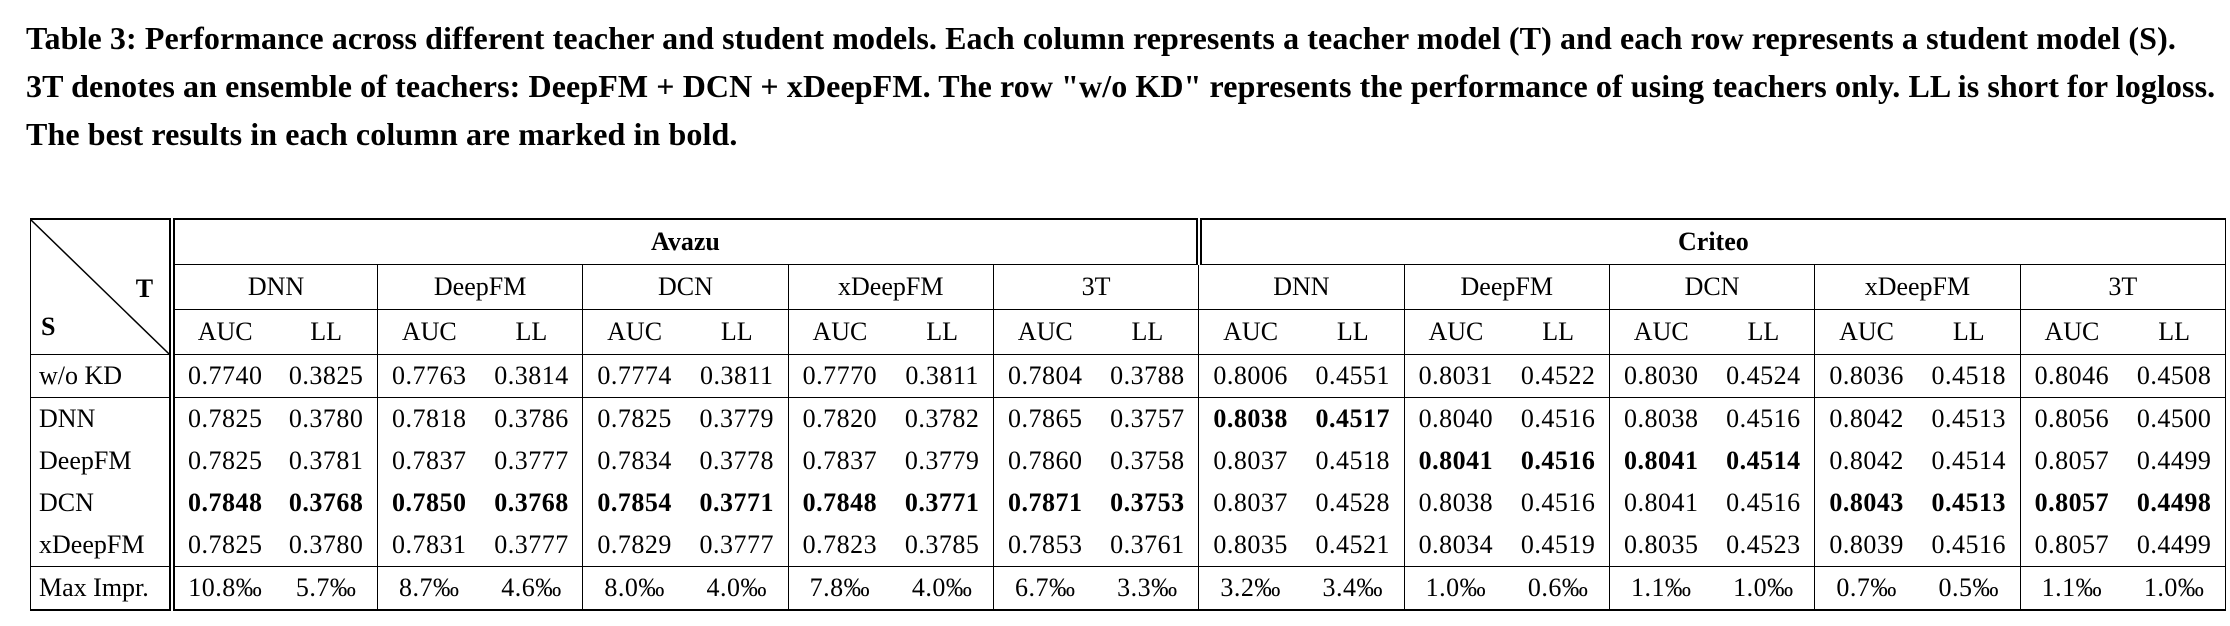  Describe the element at coordinates (101, 376) in the screenshot. I see `row-label: w/o KD` at that location.